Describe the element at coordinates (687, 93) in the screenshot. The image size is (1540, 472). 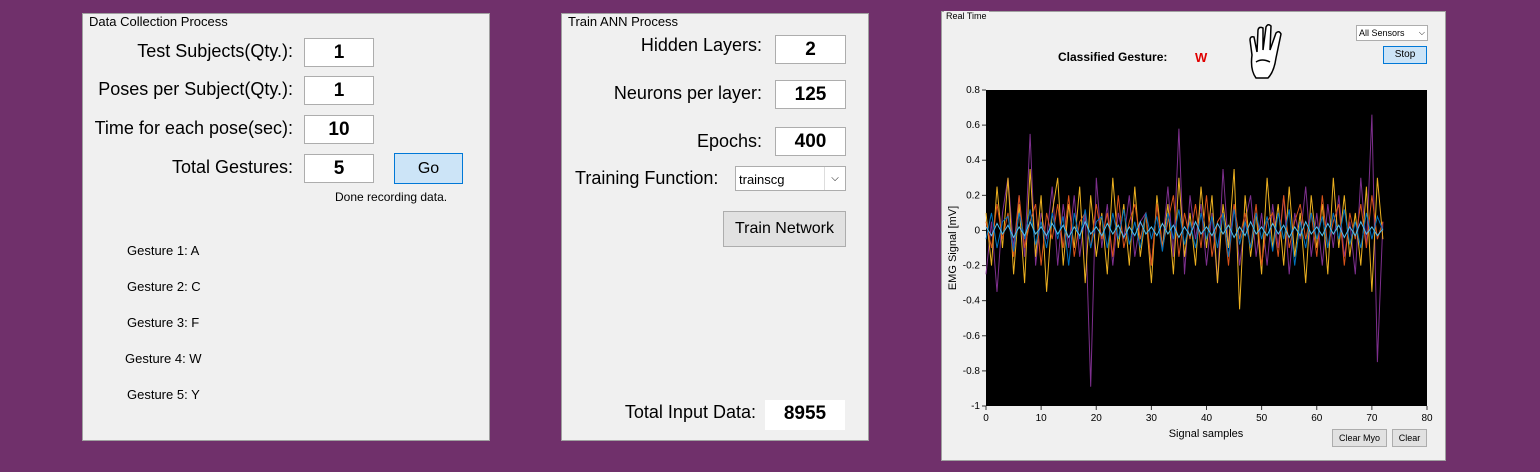
I see `field-label: Neurons per layer:` at that location.